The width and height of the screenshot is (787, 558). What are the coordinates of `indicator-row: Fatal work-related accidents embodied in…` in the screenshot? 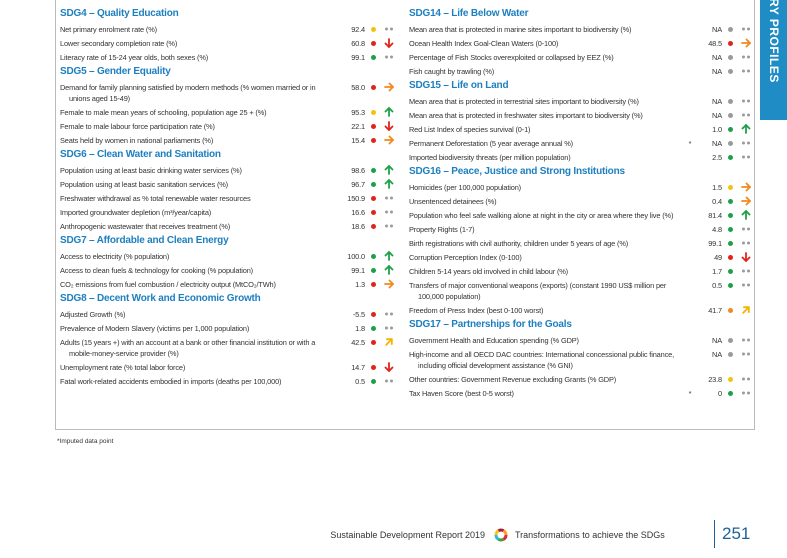 It's located at (228, 381).